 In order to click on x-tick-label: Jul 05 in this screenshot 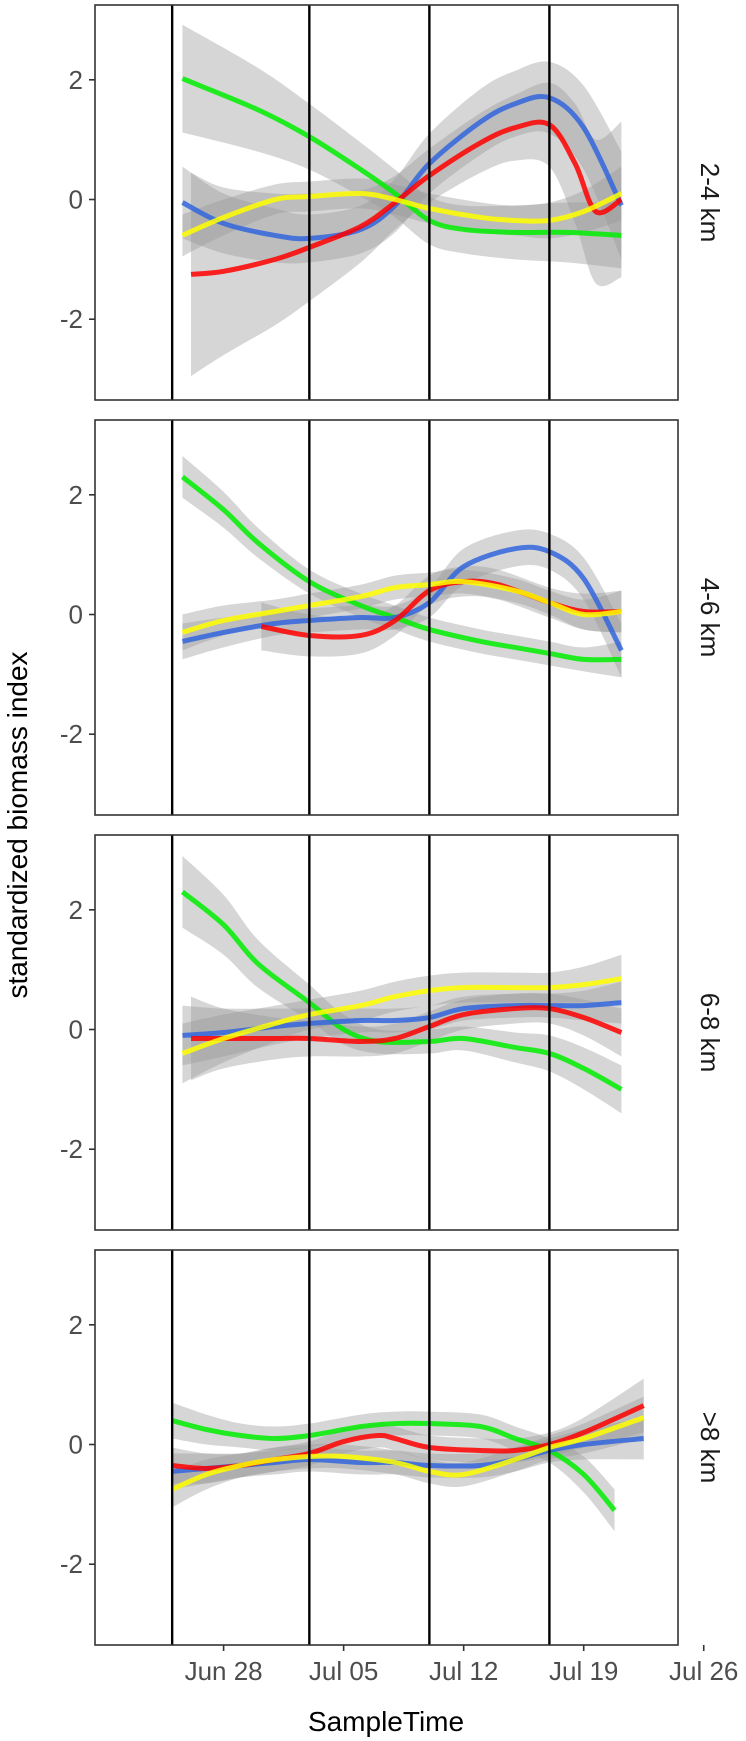, I will do `click(343, 1671)`.